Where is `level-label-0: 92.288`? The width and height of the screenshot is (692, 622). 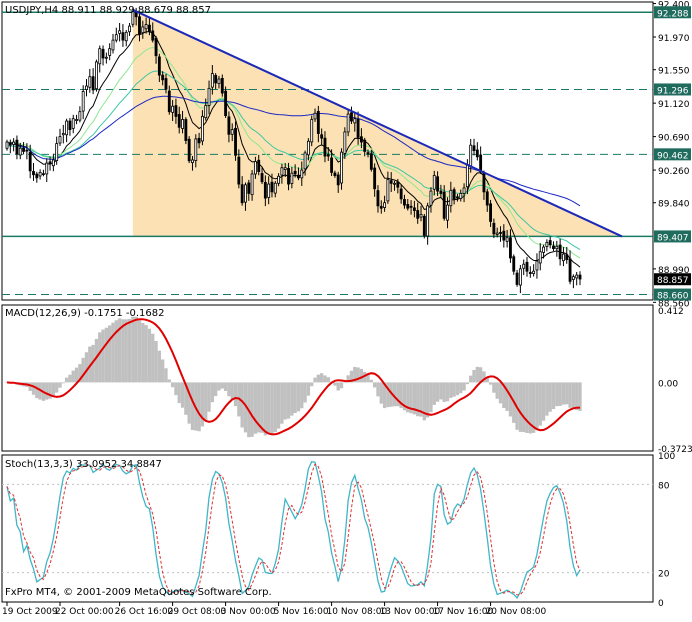 level-label-0: 92.288 is located at coordinates (673, 14).